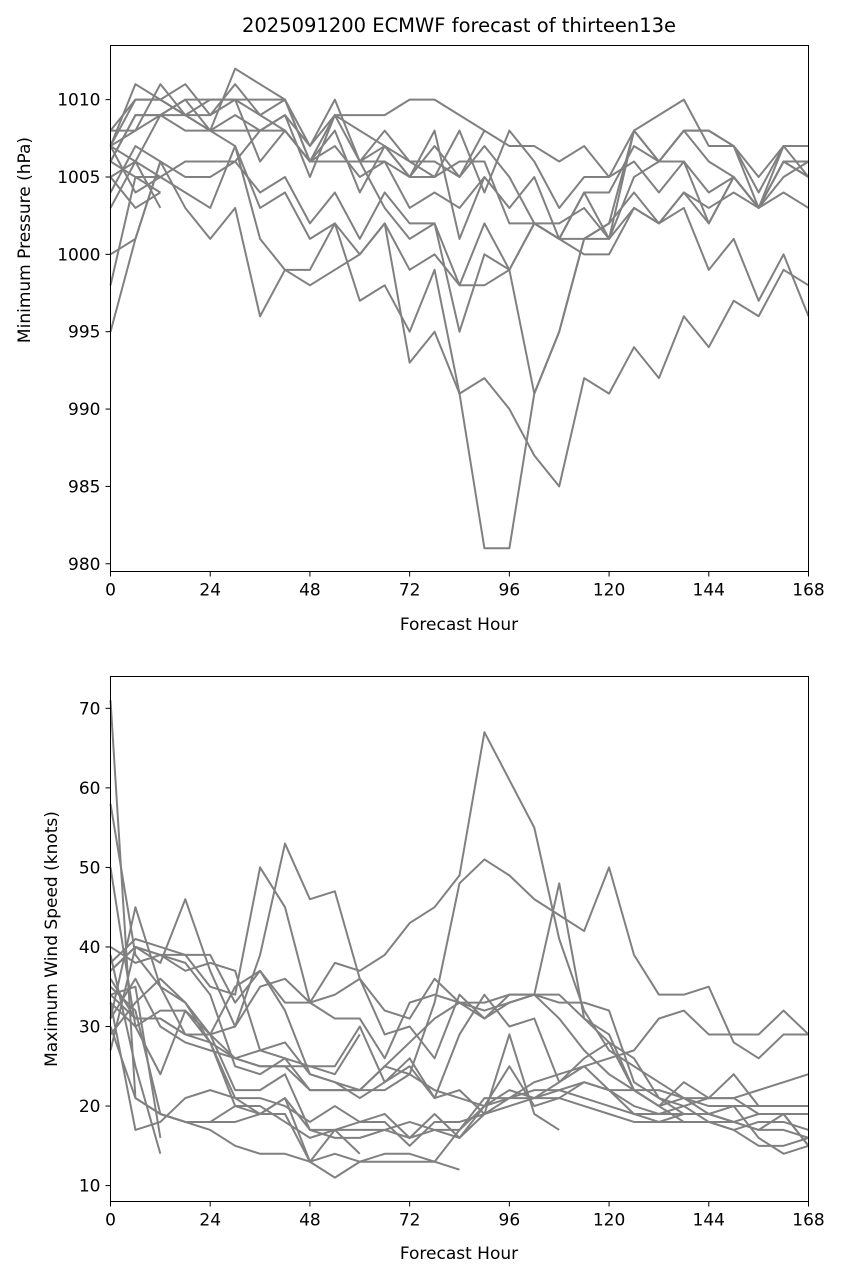 The width and height of the screenshot is (843, 1279). I want to click on chart-title: 2025091200 ECMWF forecast of thirteen13e, so click(459, 25).